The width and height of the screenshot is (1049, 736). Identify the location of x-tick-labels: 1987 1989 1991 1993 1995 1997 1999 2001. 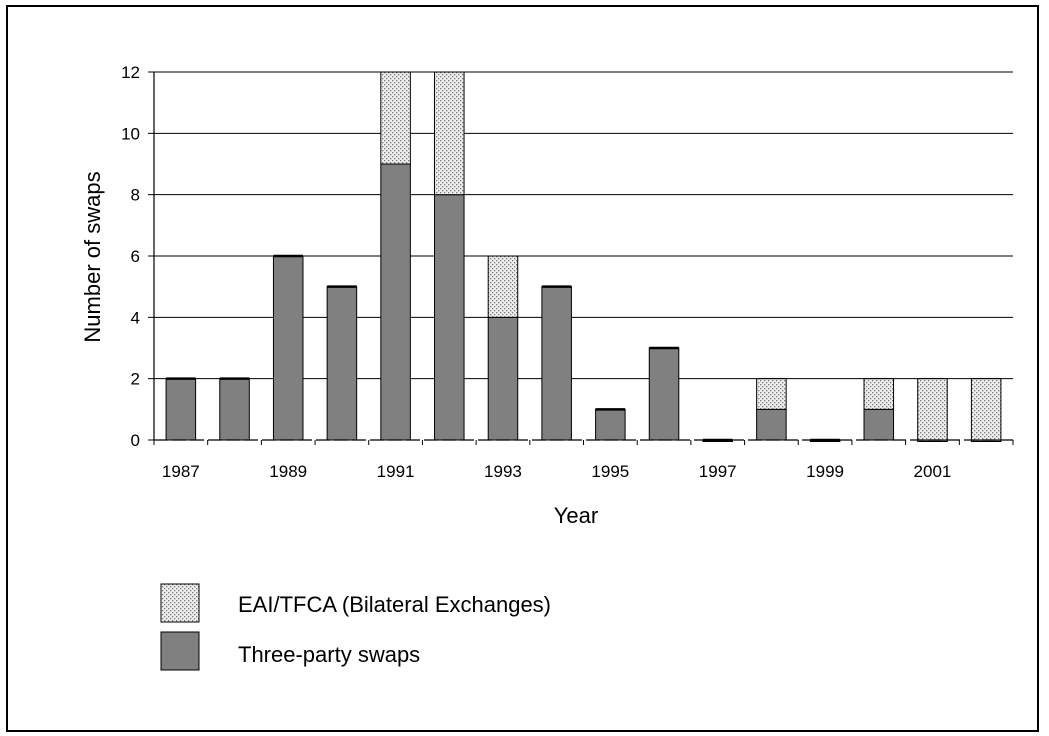
(556, 471).